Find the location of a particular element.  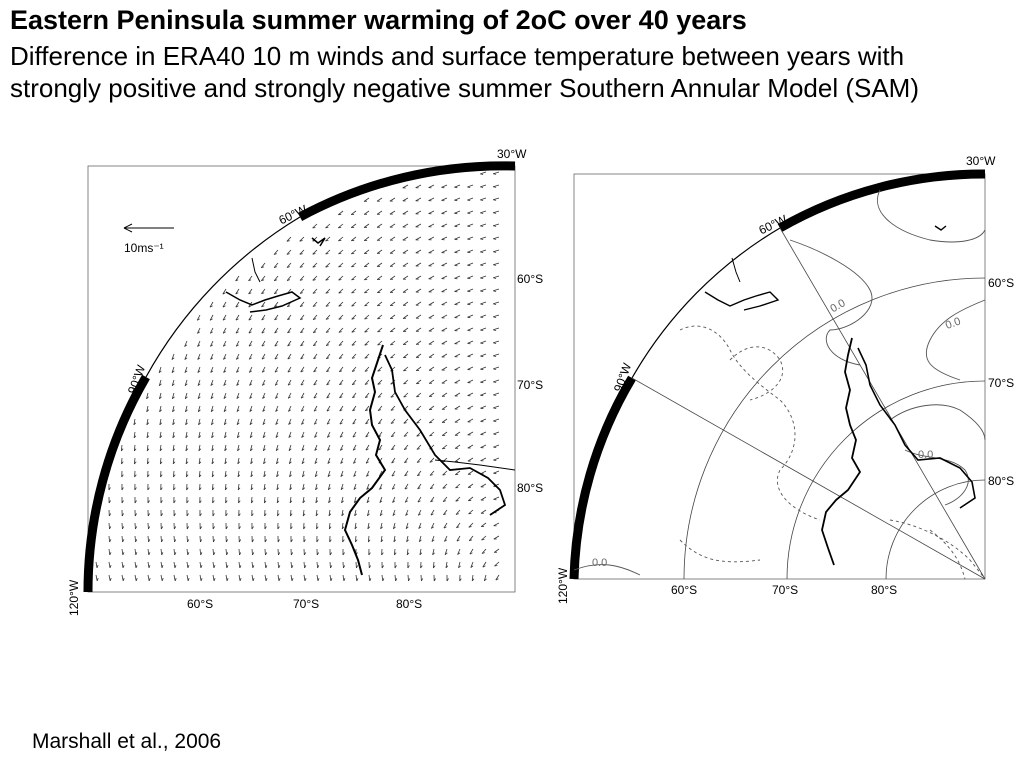

temp-lat-label-bottom-80s: 80°S is located at coordinates (884, 590).